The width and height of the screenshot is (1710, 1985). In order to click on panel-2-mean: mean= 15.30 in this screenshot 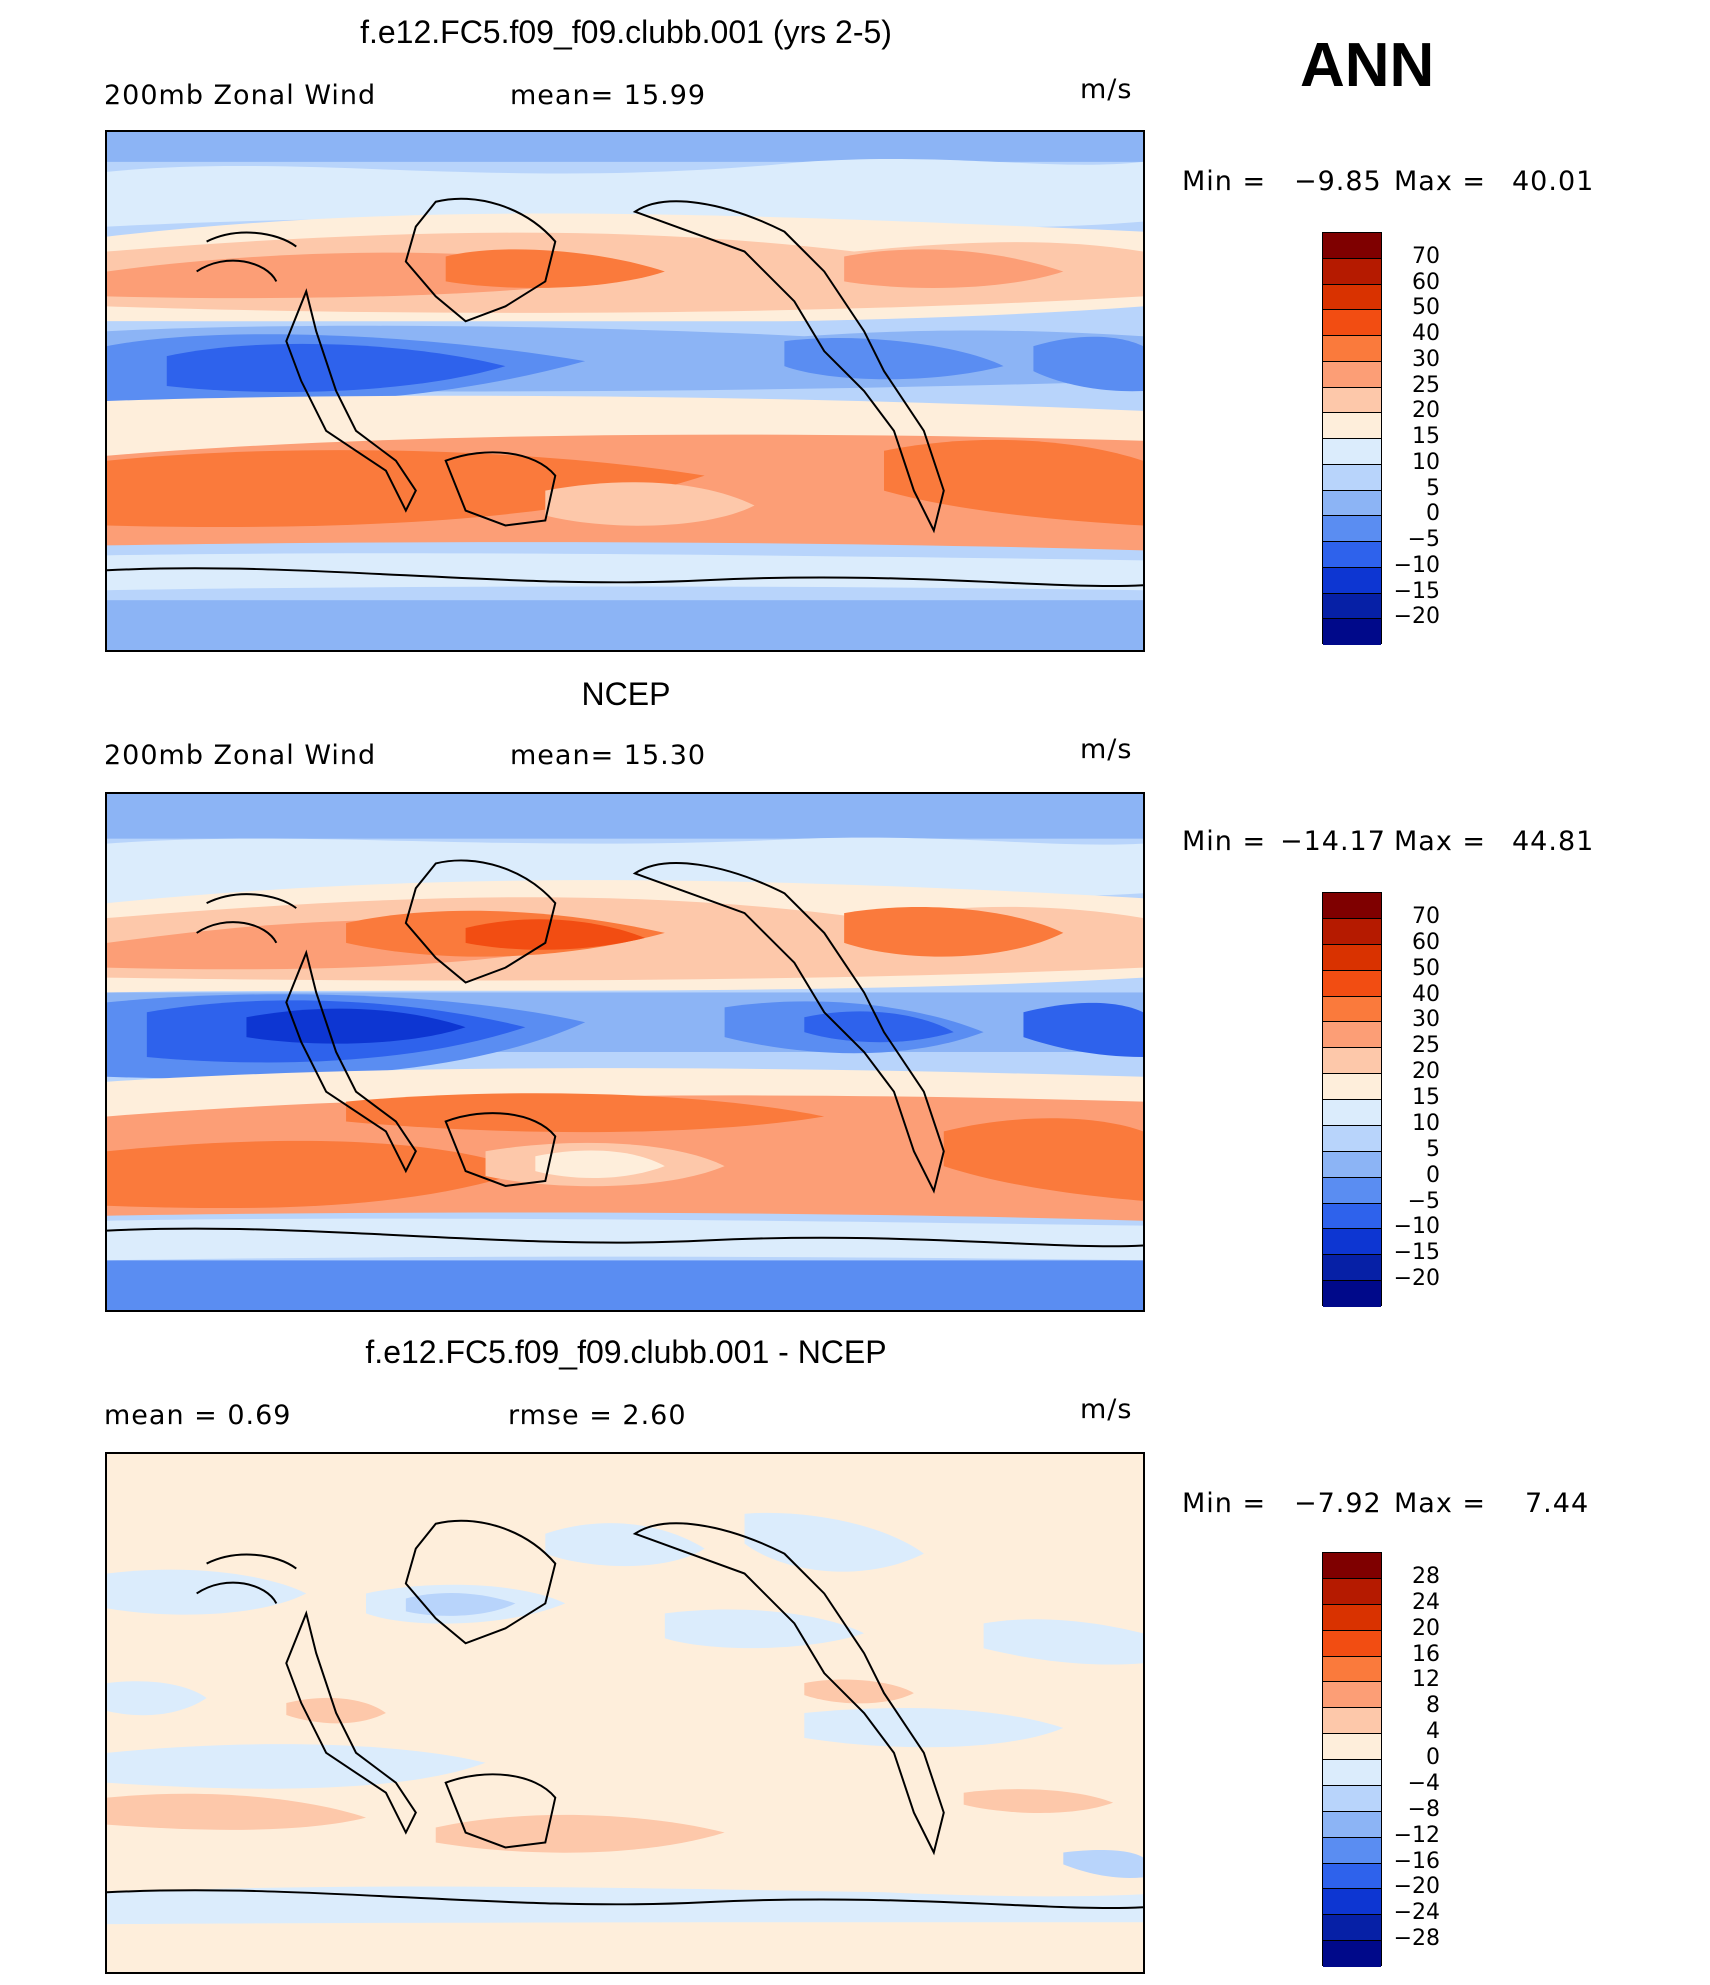, I will do `click(608, 755)`.